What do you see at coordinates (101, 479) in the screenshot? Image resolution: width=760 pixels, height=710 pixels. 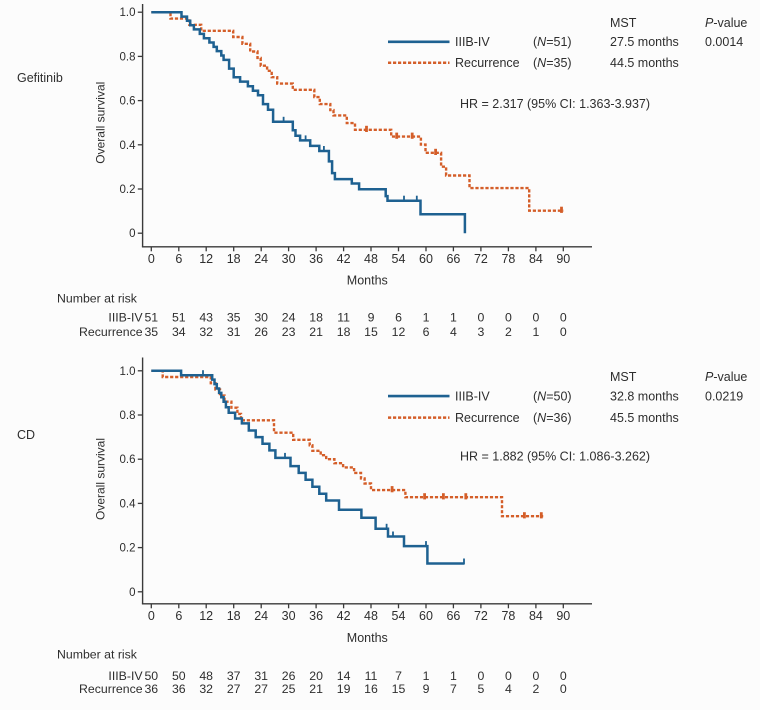 I see `svg-text: Overall survival` at bounding box center [101, 479].